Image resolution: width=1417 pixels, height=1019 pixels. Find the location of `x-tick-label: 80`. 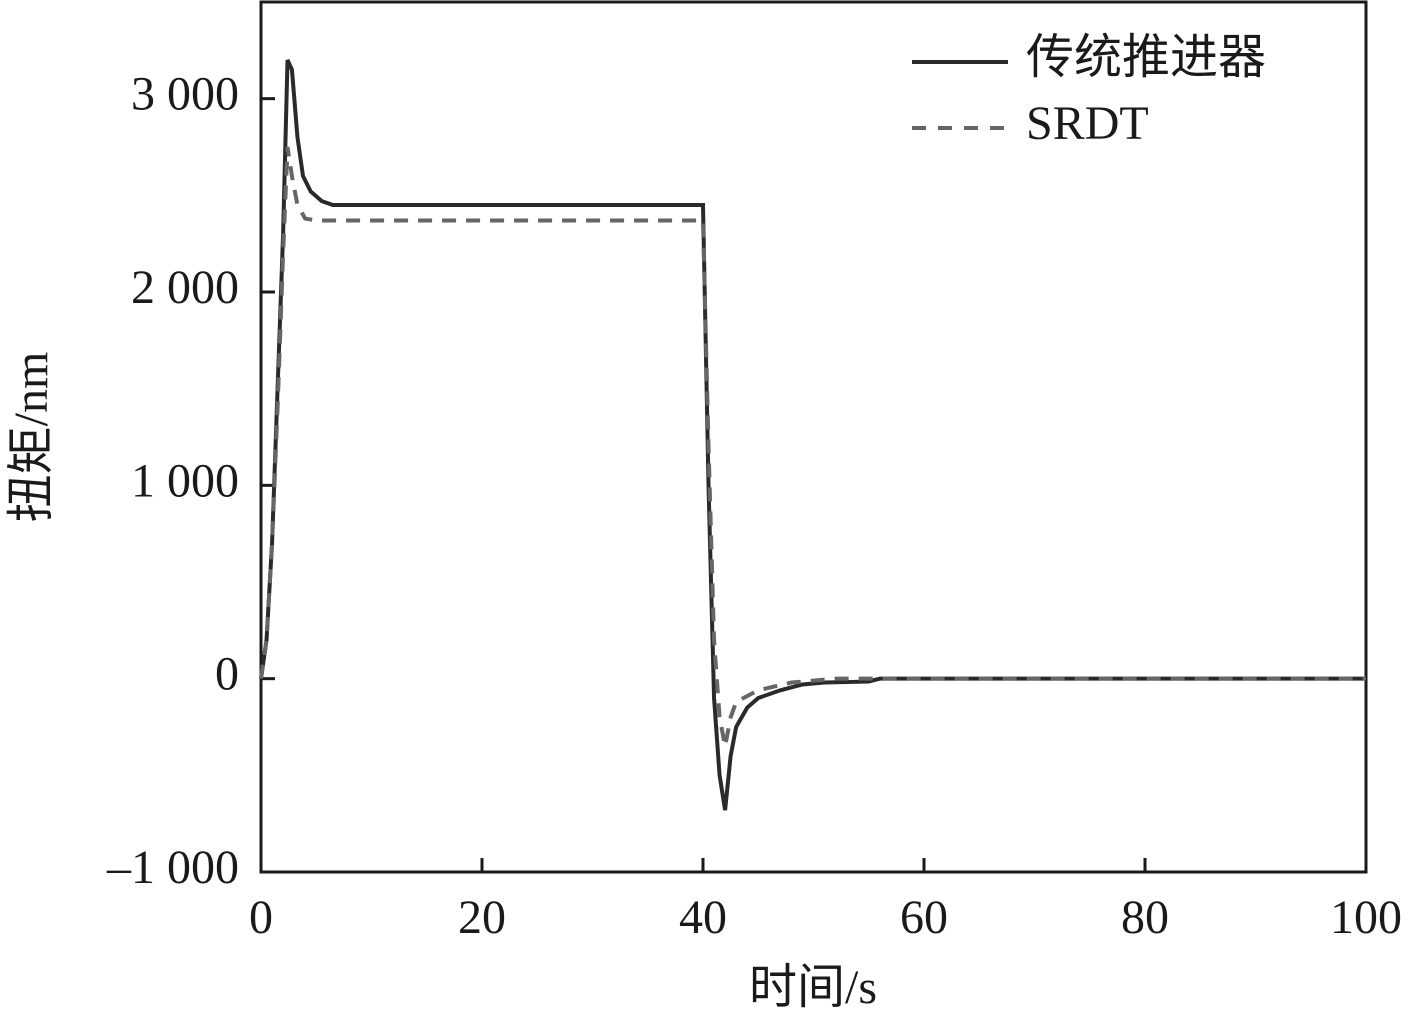

x-tick-label: 80 is located at coordinates (1145, 917).